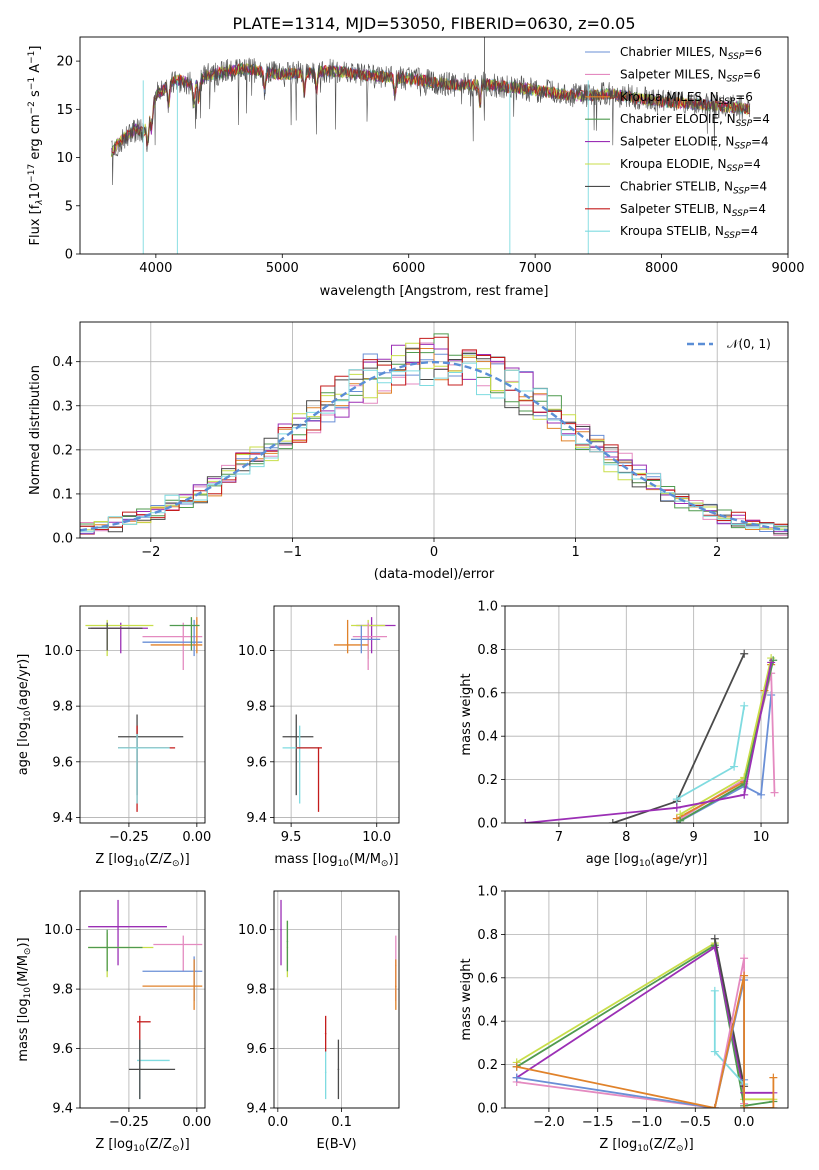  I want to click on mass-vs-EBV-ytick-label: 9.4, so click(256, 1109).